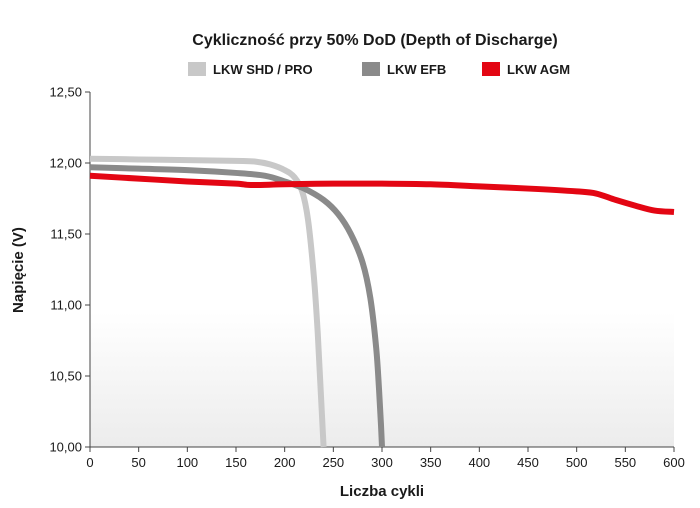 Image resolution: width=700 pixels, height=508 pixels. What do you see at coordinates (18, 270) in the screenshot?
I see `y-axis-title: Napięcie (V)` at bounding box center [18, 270].